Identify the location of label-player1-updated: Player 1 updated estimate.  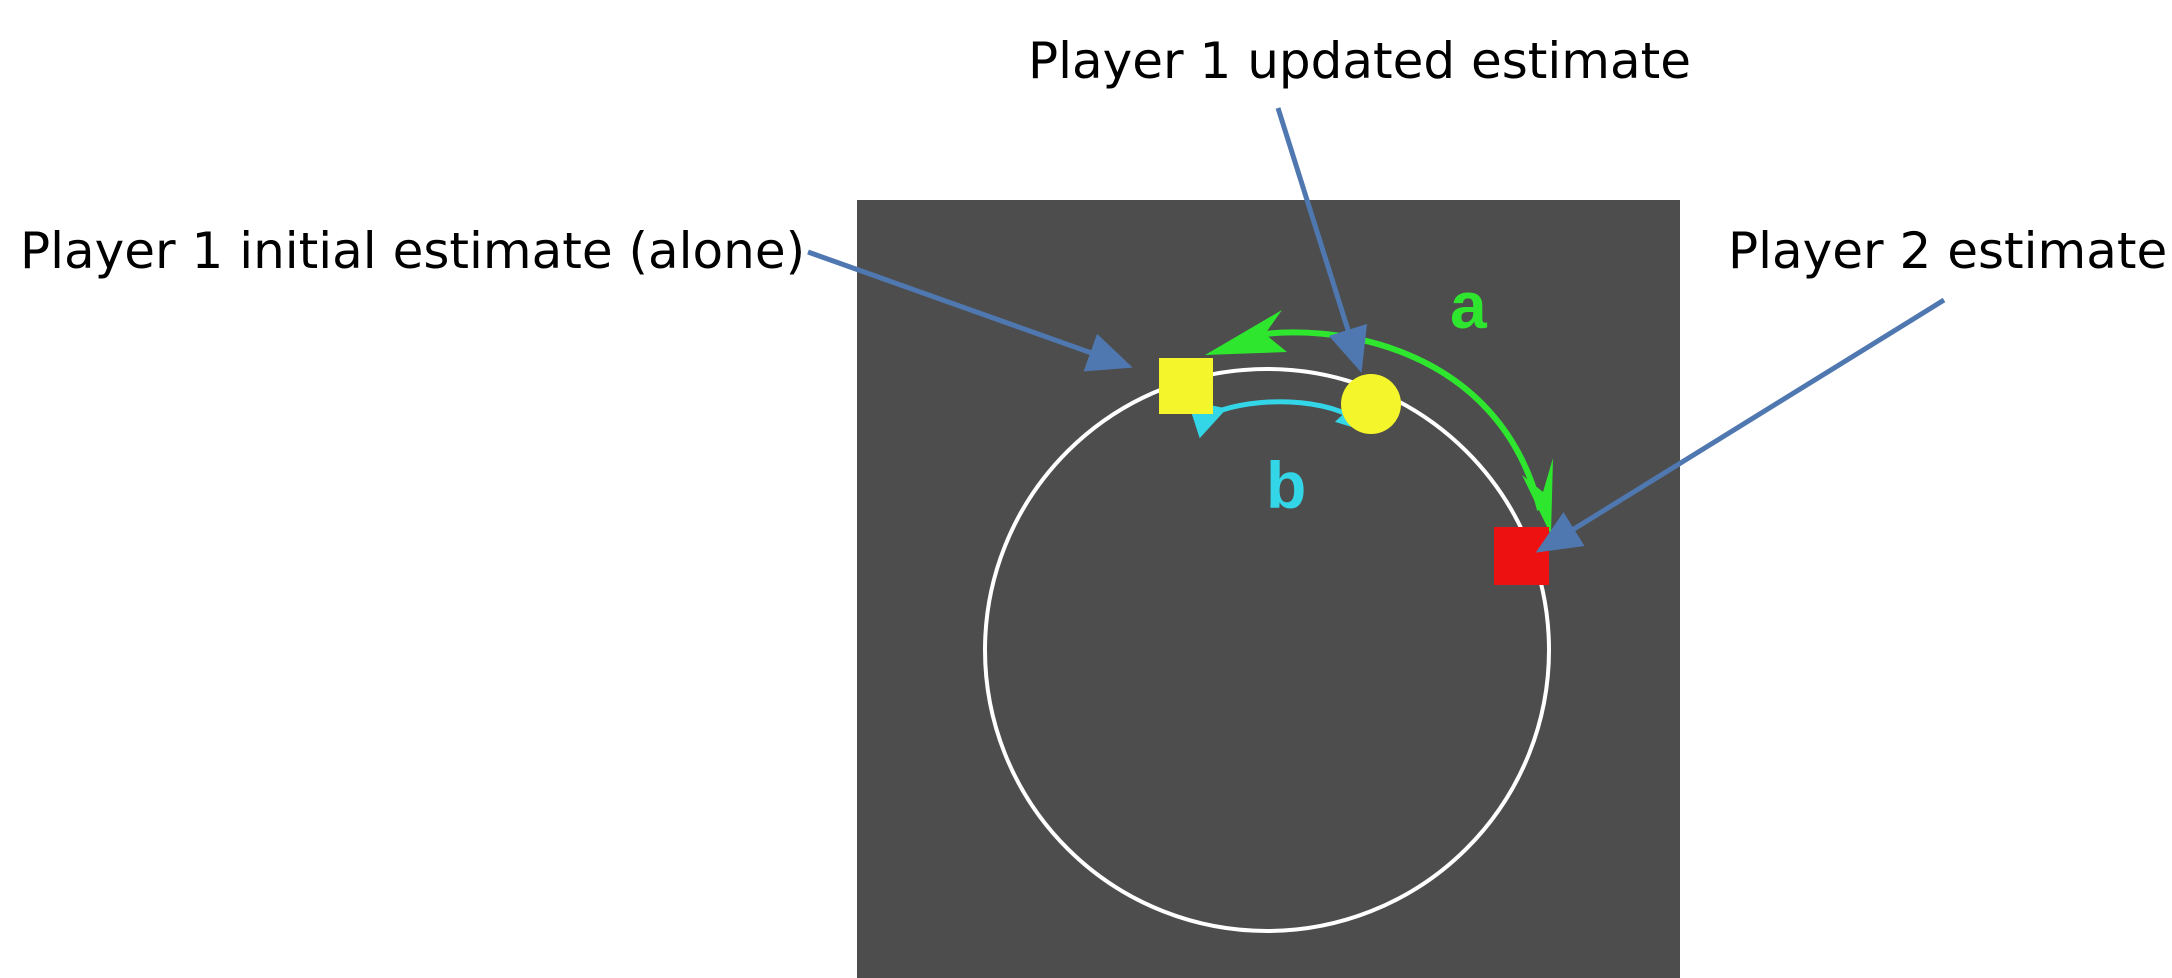
(1359, 61).